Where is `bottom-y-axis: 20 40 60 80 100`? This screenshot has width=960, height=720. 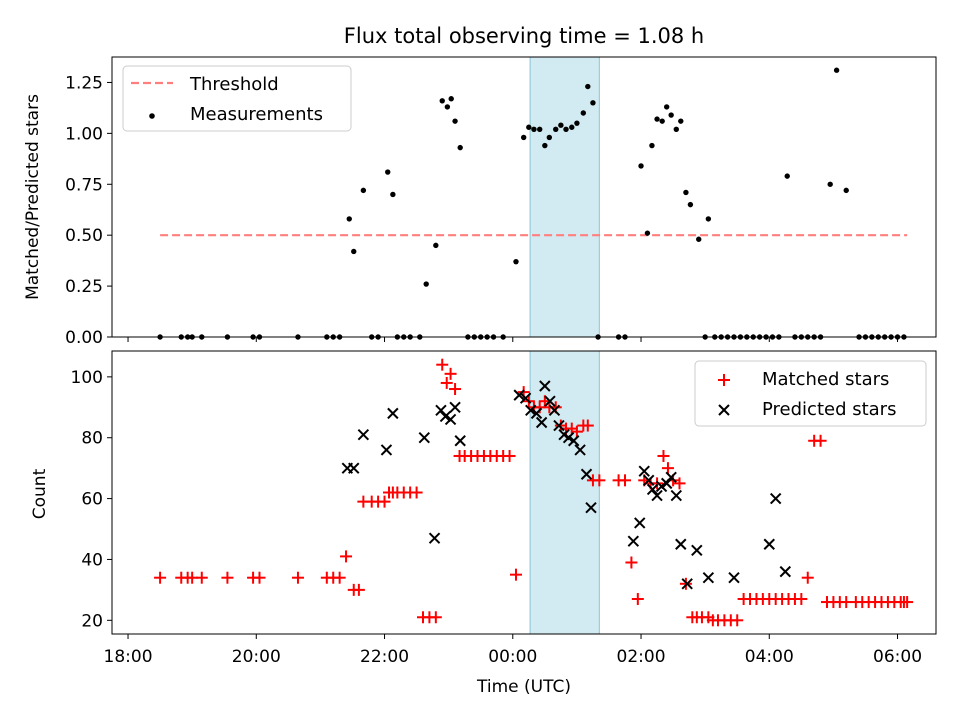 bottom-y-axis: 20 40 60 80 100 is located at coordinates (91, 499).